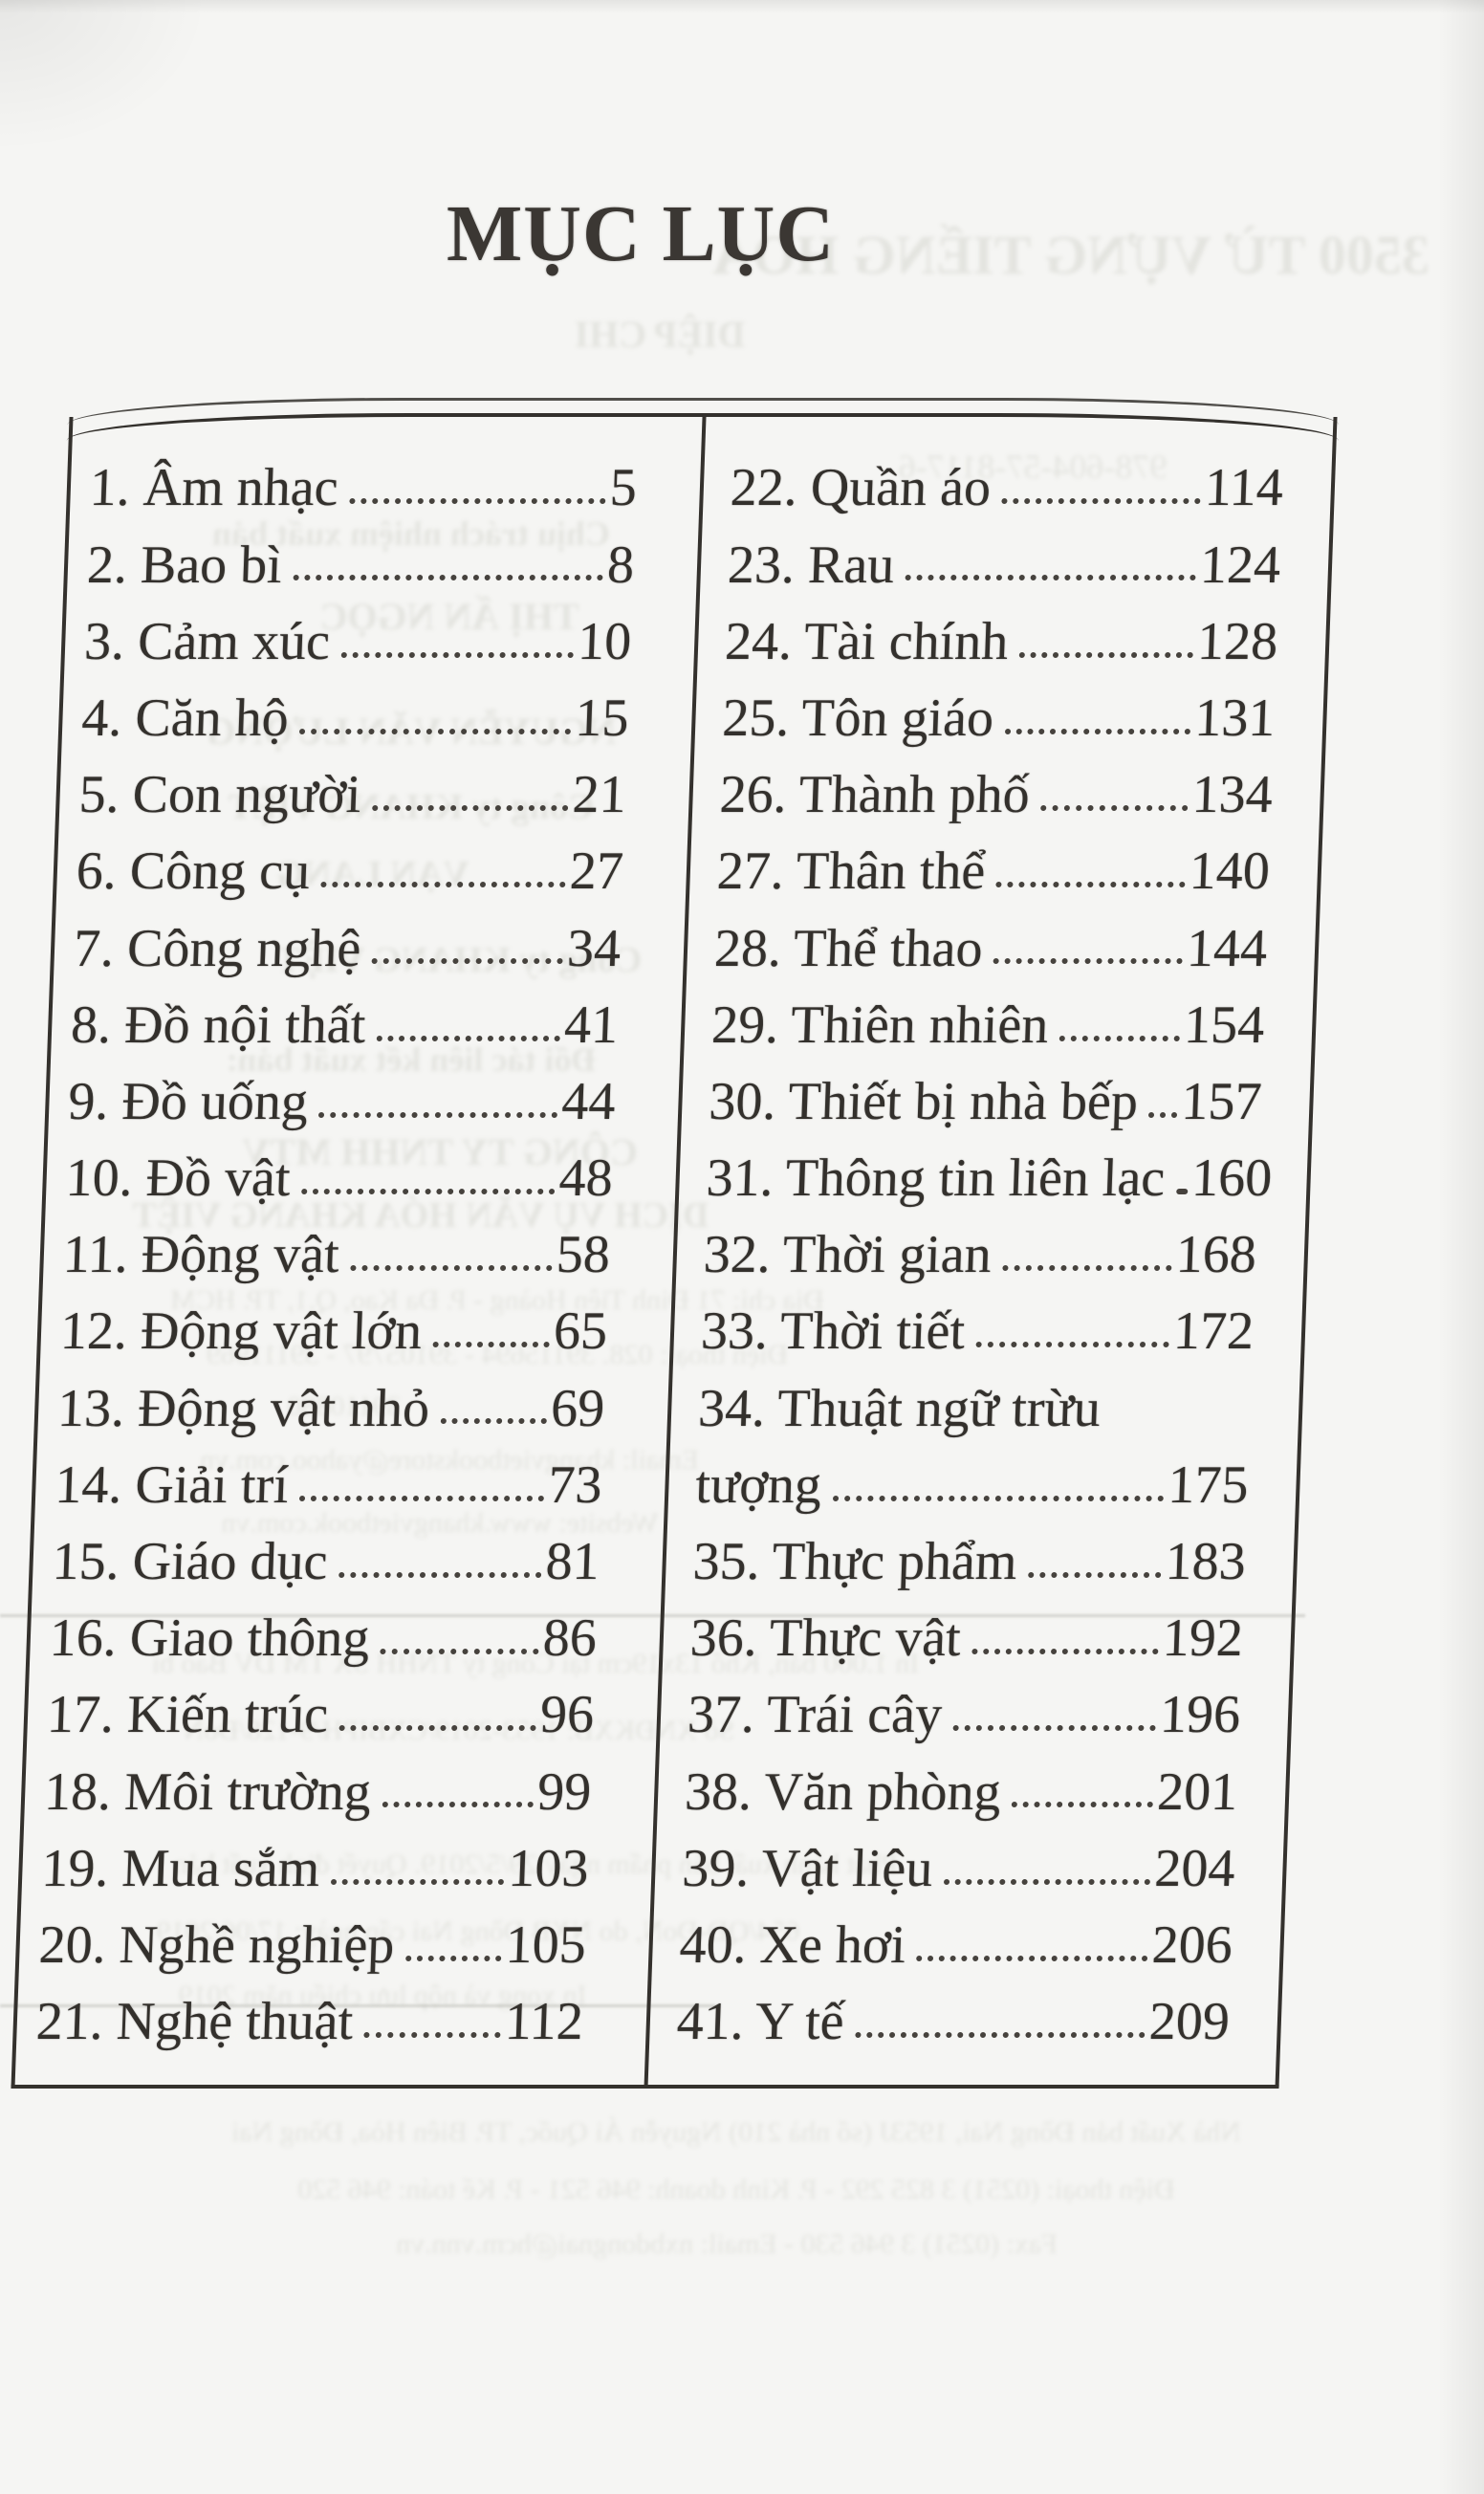  What do you see at coordinates (244, 1408) in the screenshot?
I see `toc-entry-label: 13. Động vật nhỏ` at bounding box center [244, 1408].